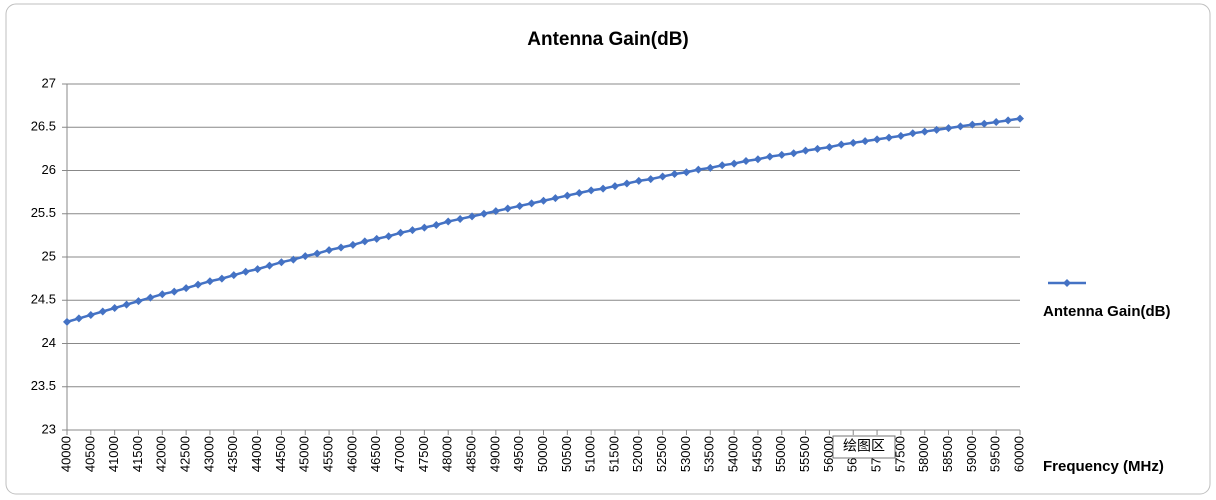 The height and width of the screenshot is (500, 1216). I want to click on x-tick-label: 44500, so click(280, 454).